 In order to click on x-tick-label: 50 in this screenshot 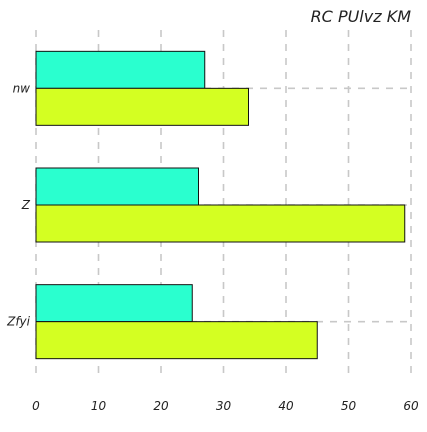, I will do `click(349, 406)`.